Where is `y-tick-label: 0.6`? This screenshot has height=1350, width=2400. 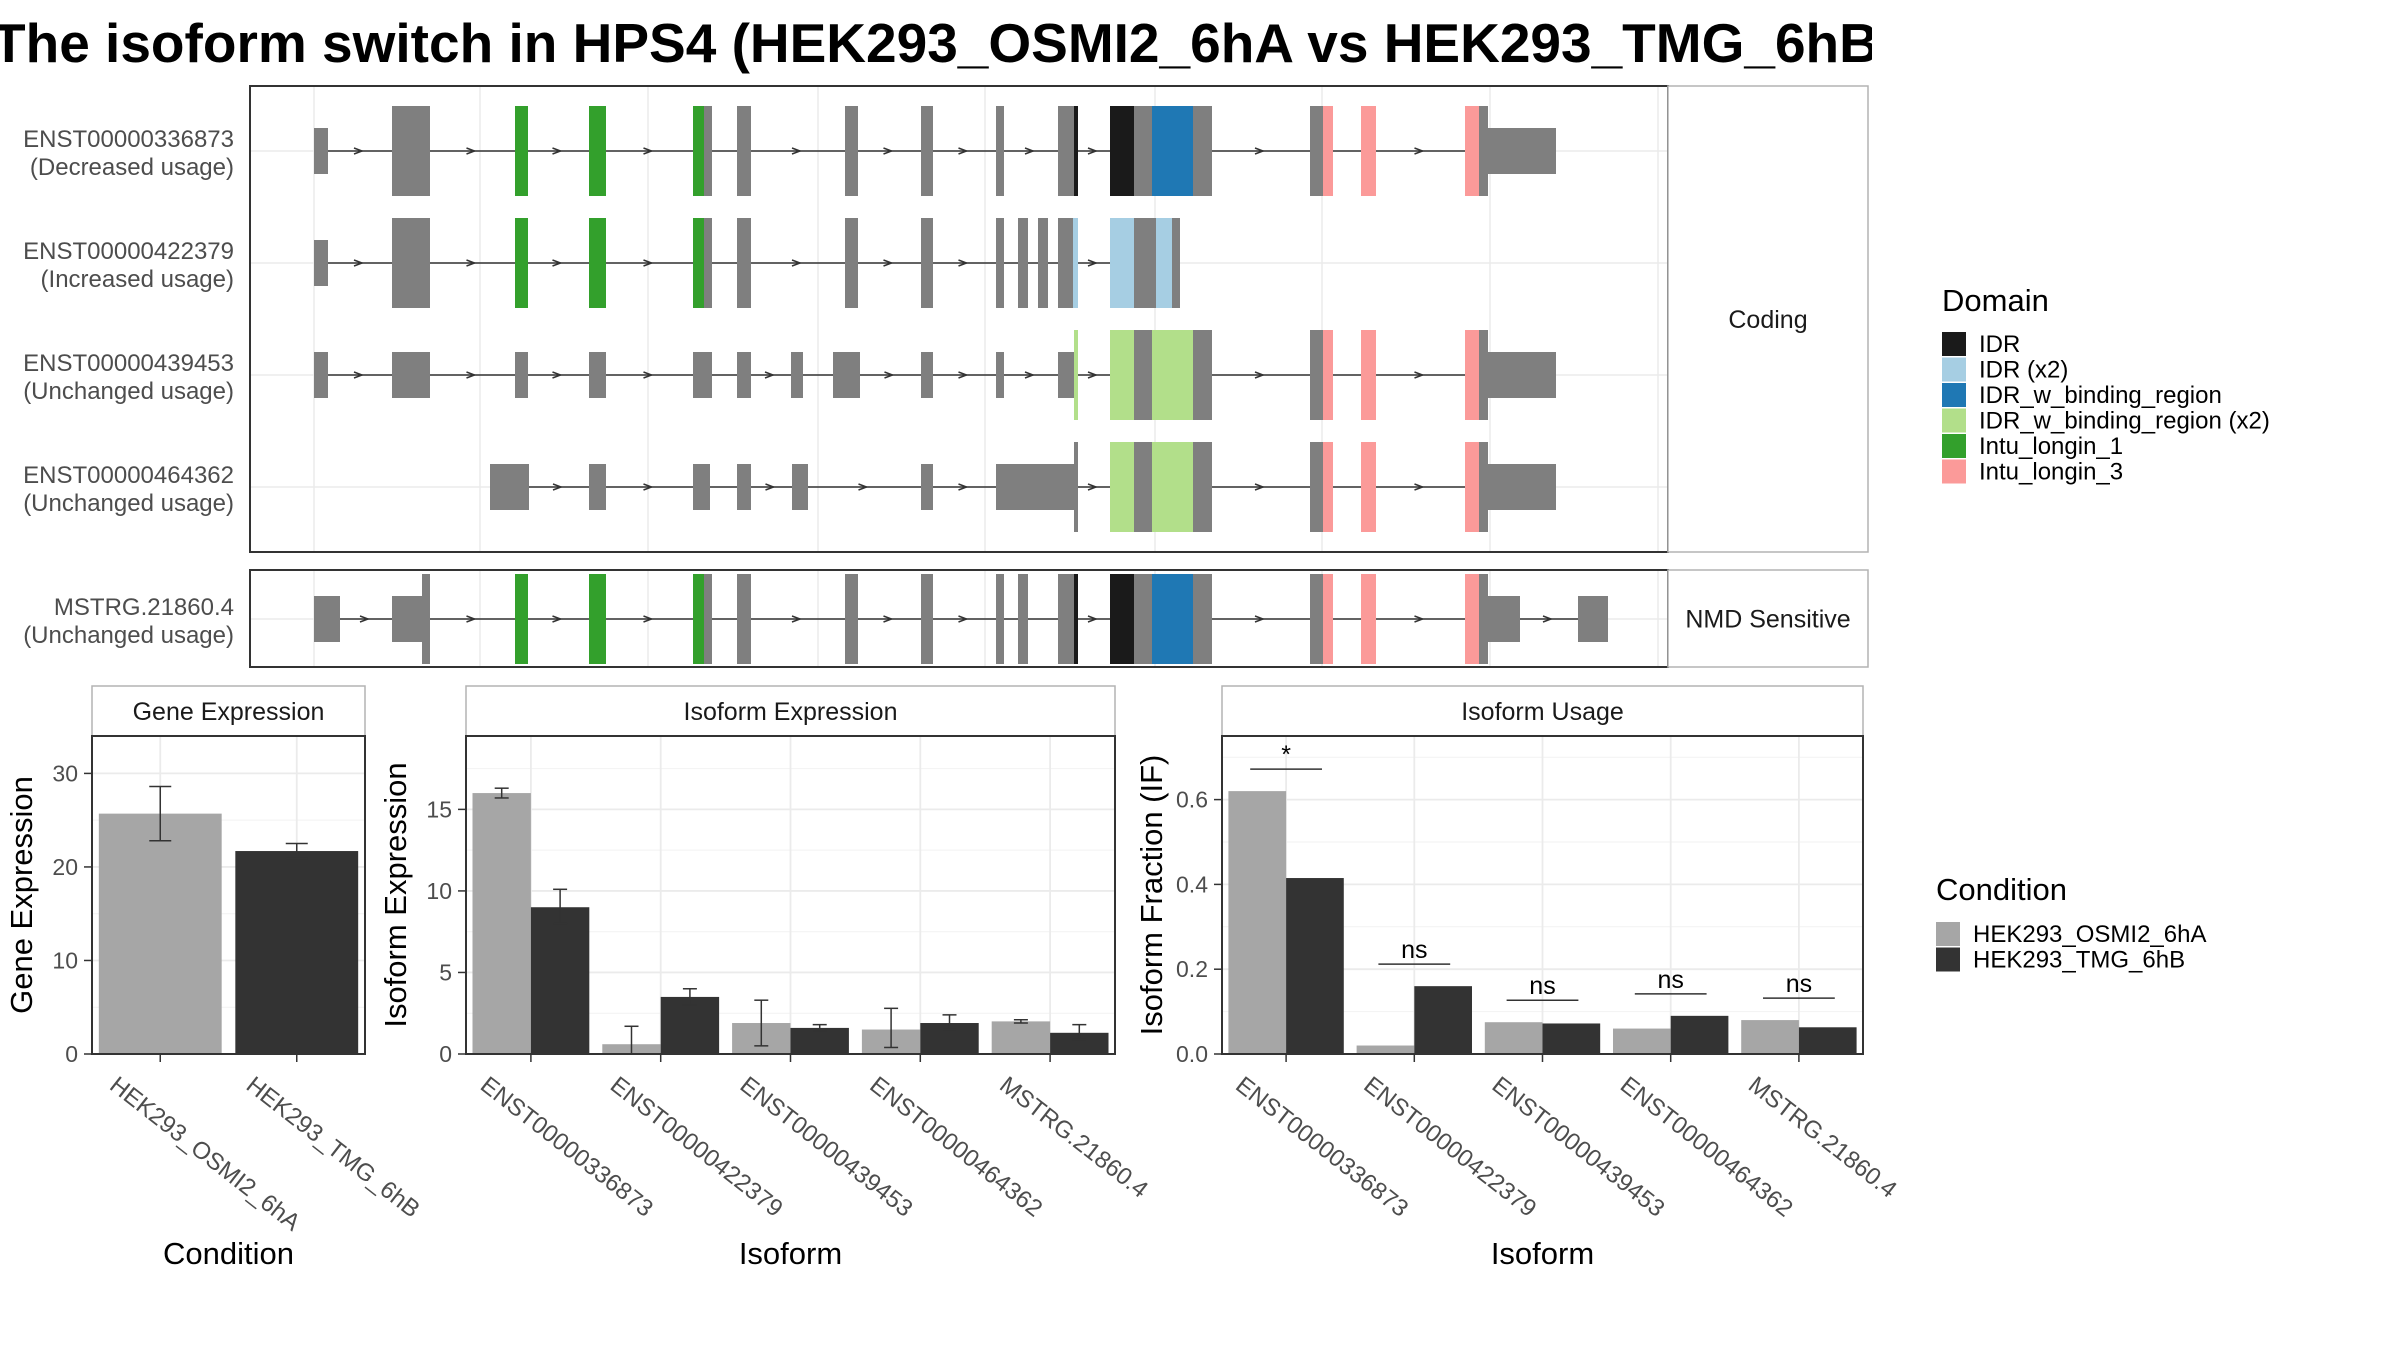 y-tick-label: 0.6 is located at coordinates (1192, 800).